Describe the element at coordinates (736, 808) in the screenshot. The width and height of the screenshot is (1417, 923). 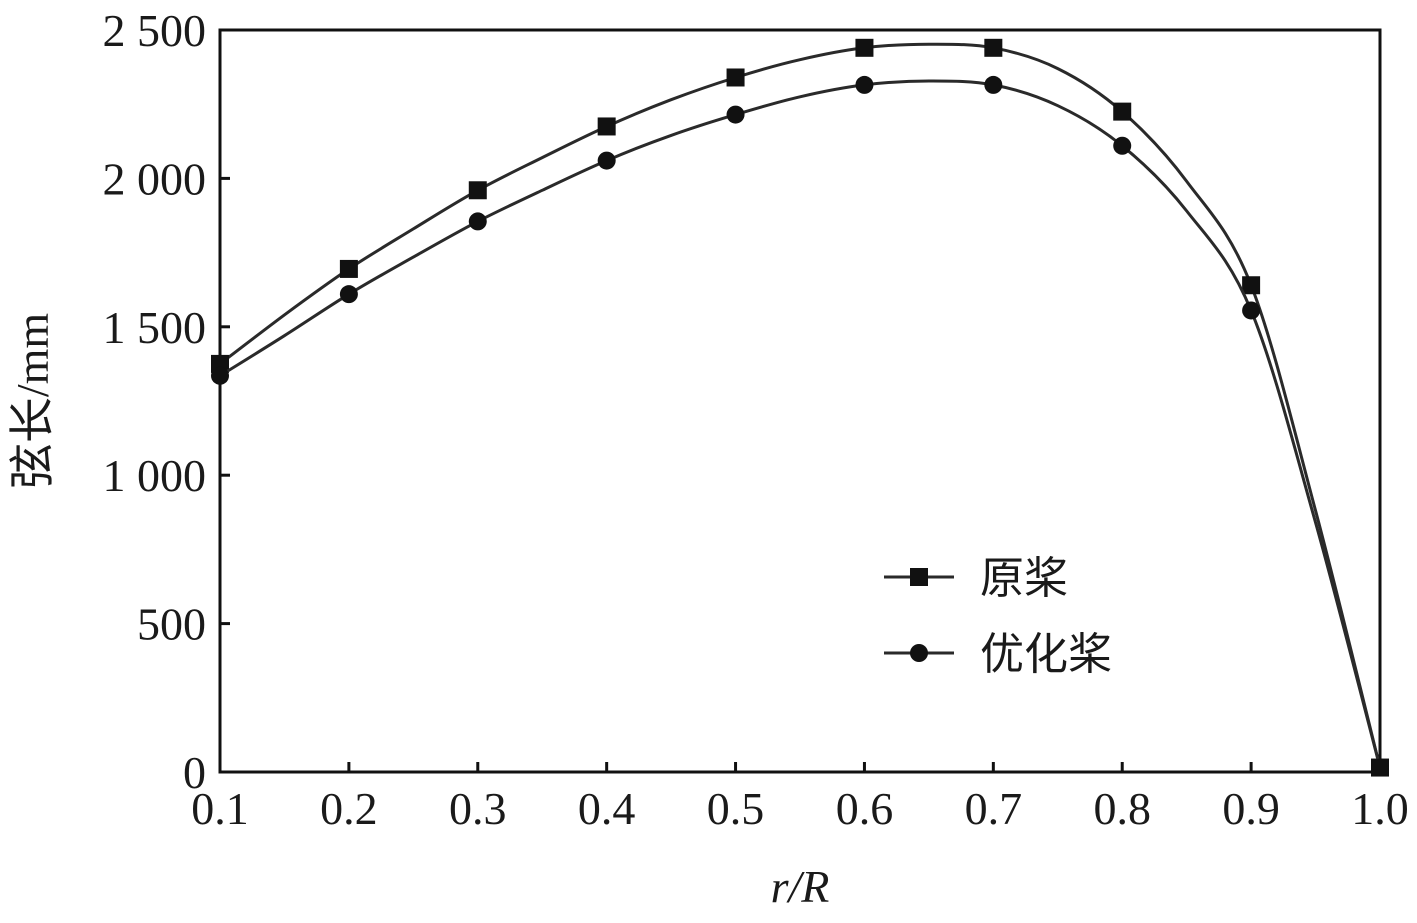
I see `x-tick-label: 0.5` at that location.